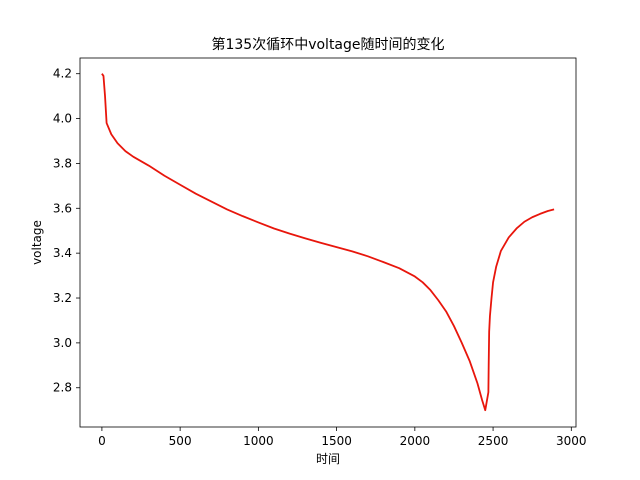 This screenshot has width=640, height=480. Describe the element at coordinates (66, 231) in the screenshot. I see `y-axis-ticks: 2.8 3.0 3.2 3.4 3.6 3.8 4.0 4.2` at that location.